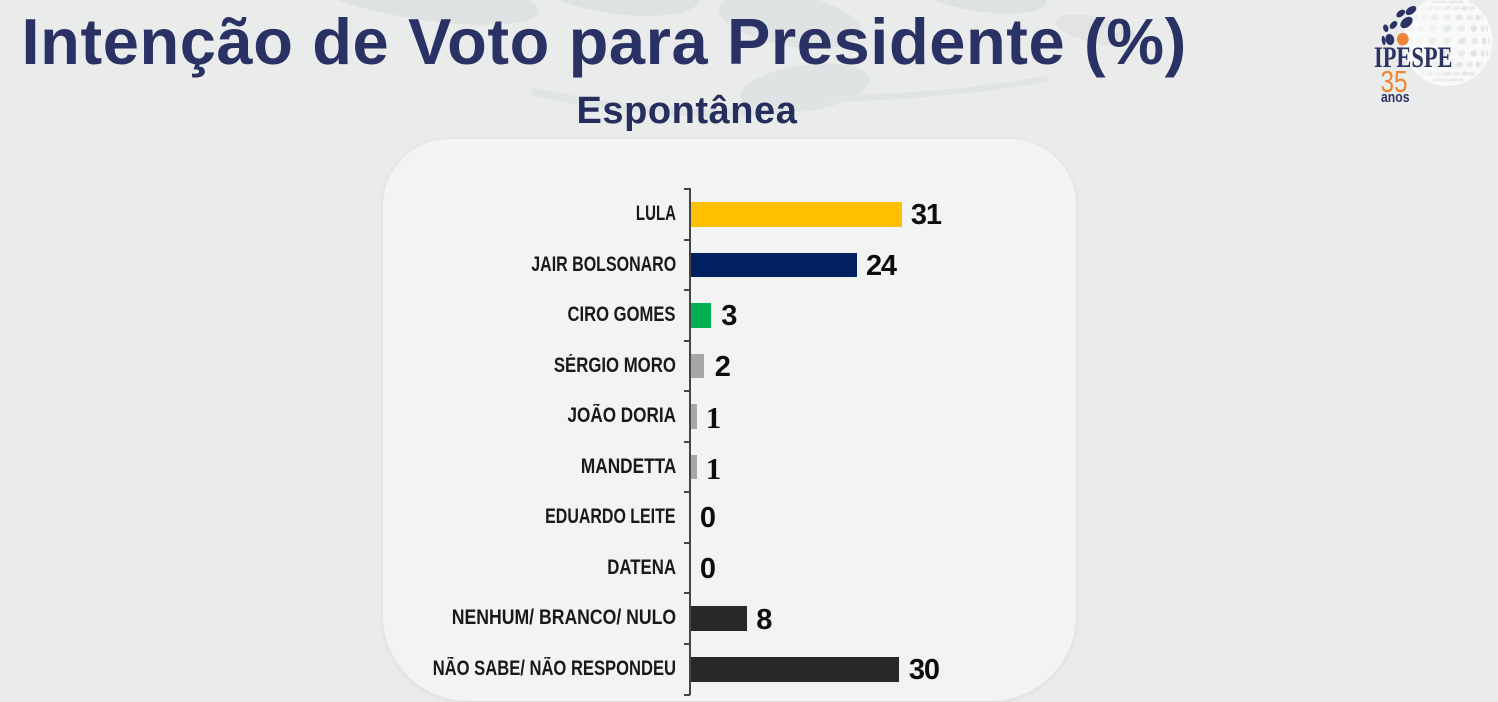  I want to click on svg-text: 35, so click(1394, 81).